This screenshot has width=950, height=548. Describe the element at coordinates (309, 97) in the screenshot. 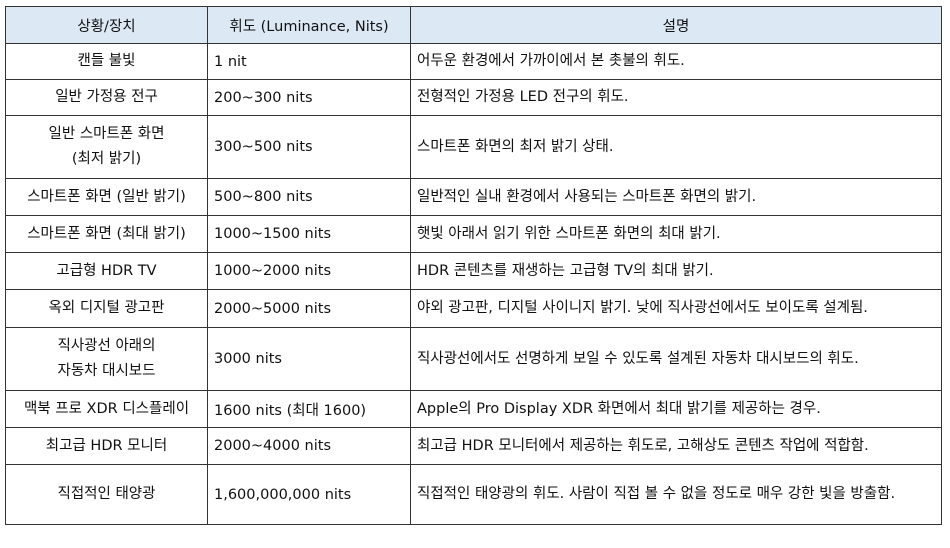

I see `luminance-cell: 200~300 nits` at that location.